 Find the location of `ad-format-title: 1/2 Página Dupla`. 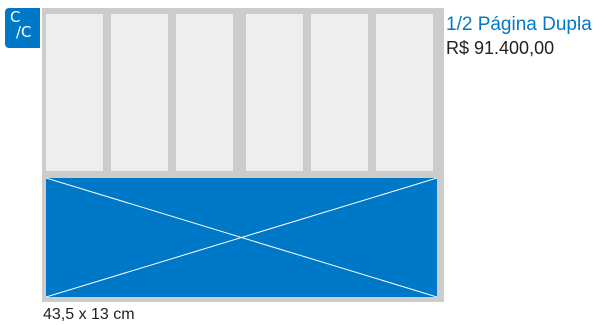

ad-format-title: 1/2 Página Dupla is located at coordinates (519, 24).